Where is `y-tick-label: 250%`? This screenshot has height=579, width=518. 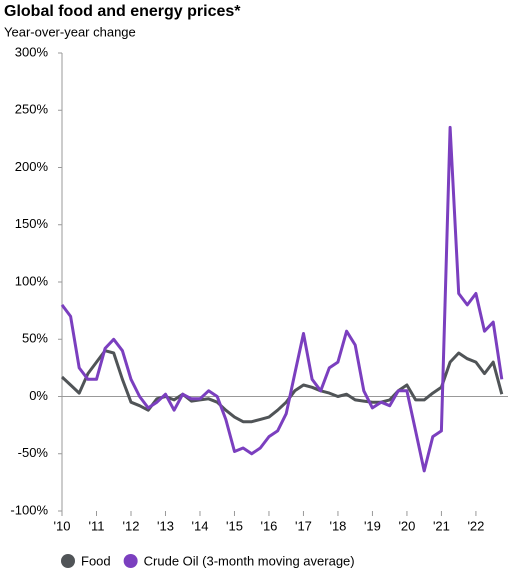
y-tick-label: 250% is located at coordinates (32, 109).